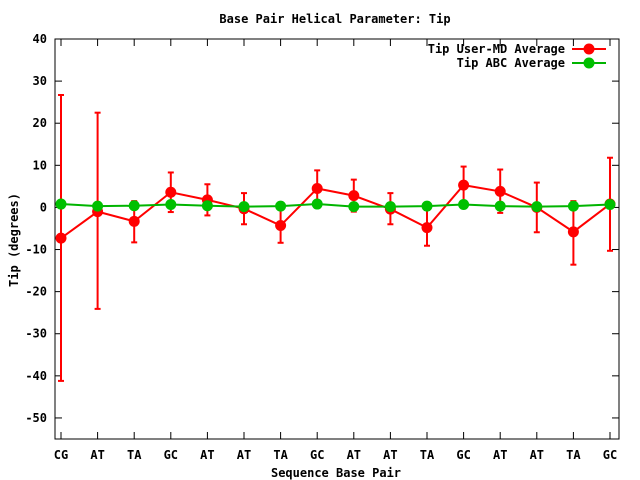  I want to click on y-tick-label: 10, so click(40, 165).